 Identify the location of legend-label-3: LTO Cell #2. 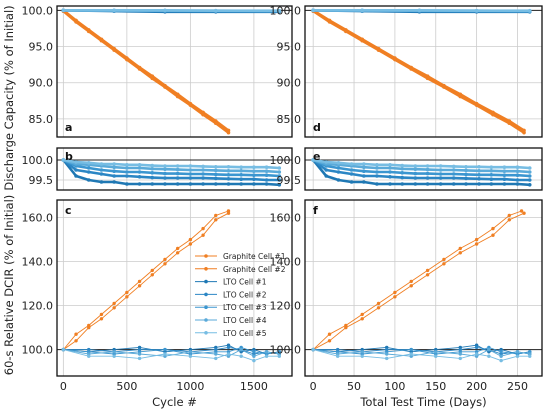
(245, 294).